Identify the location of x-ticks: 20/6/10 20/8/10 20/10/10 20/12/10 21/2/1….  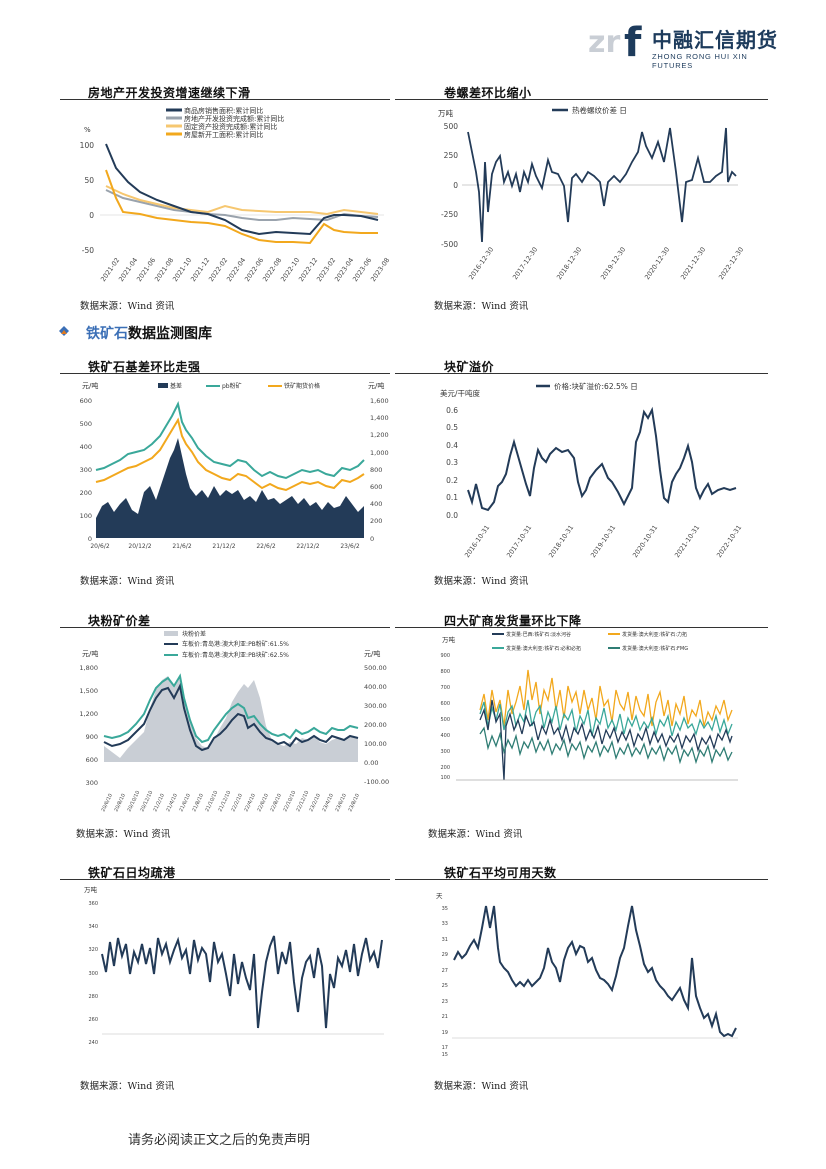
(230, 801).